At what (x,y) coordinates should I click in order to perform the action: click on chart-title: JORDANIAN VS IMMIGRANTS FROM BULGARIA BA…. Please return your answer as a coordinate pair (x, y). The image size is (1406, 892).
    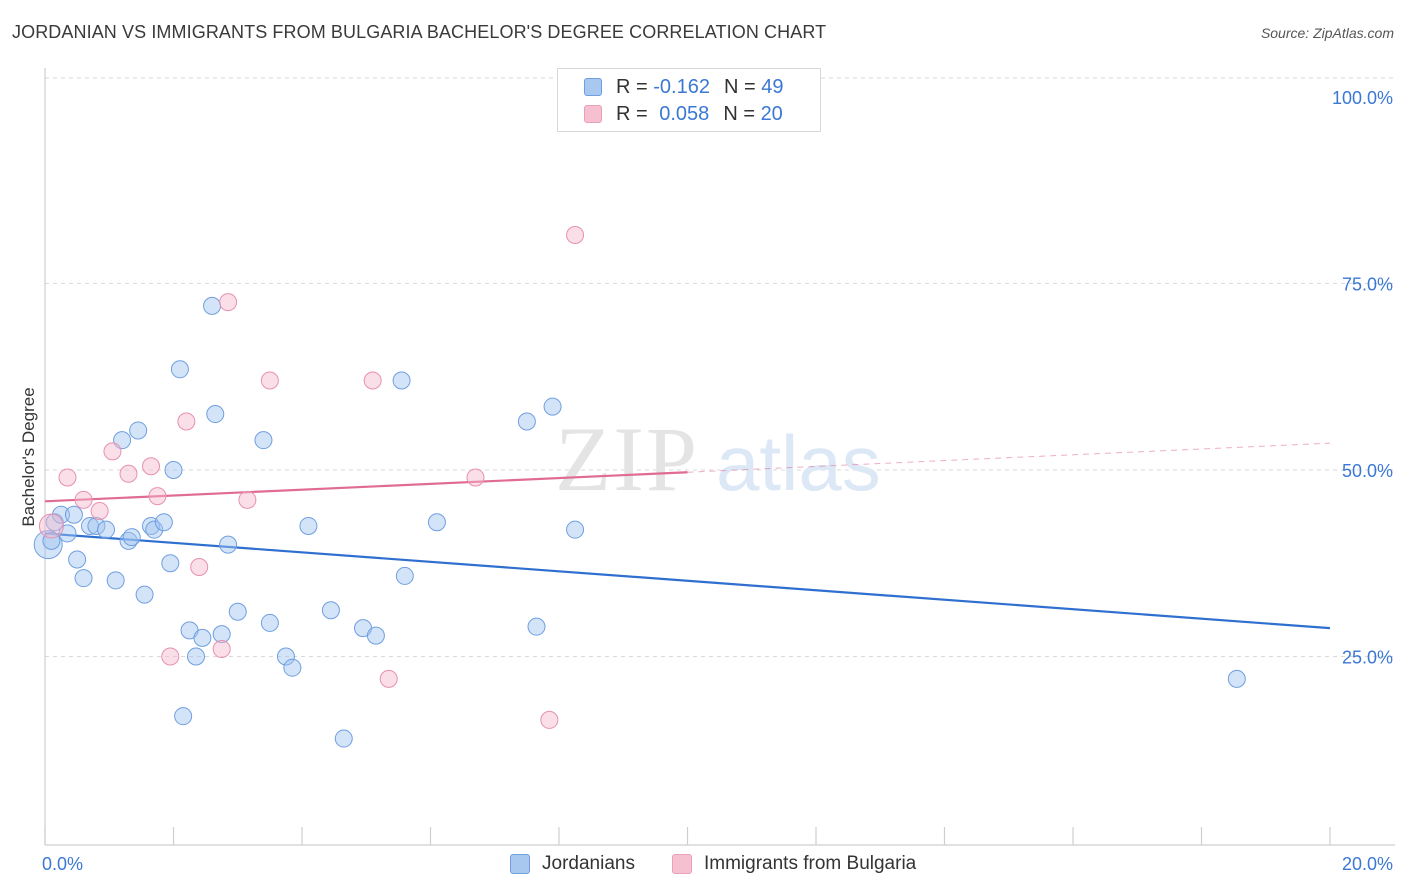
    Looking at the image, I should click on (419, 32).